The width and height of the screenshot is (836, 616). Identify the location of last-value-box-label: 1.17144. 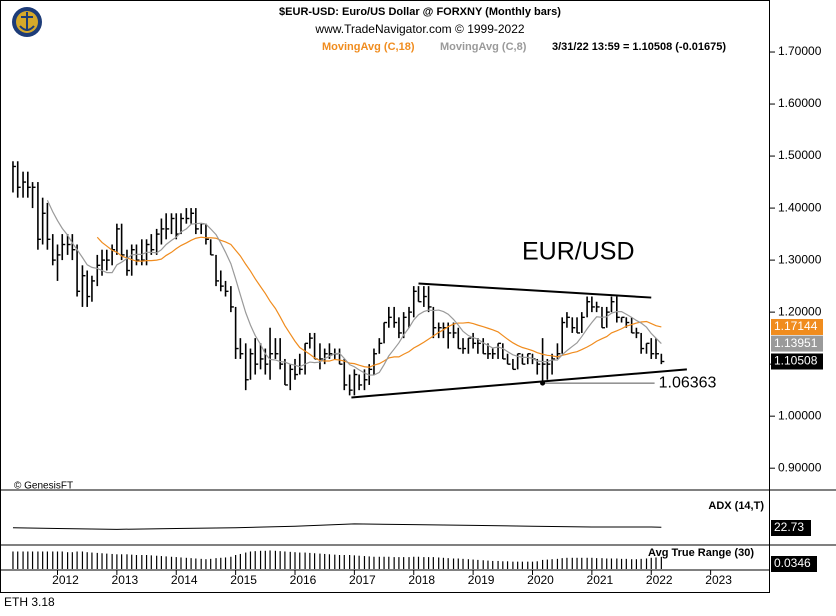
(796, 326).